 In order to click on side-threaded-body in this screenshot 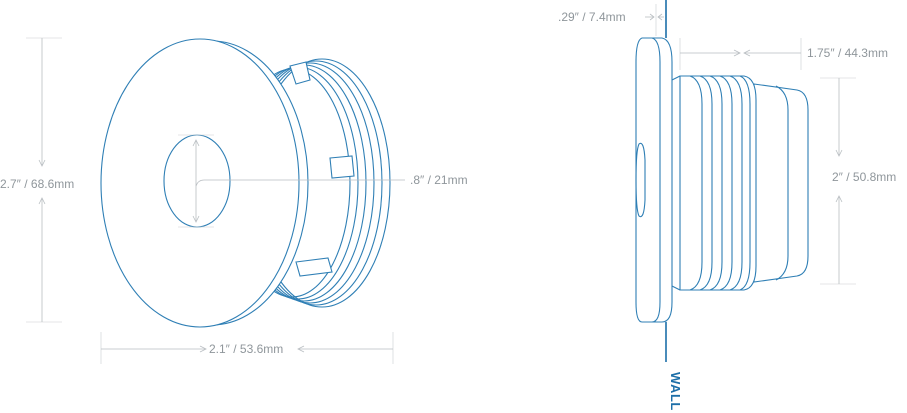, I will do `click(718, 183)`.